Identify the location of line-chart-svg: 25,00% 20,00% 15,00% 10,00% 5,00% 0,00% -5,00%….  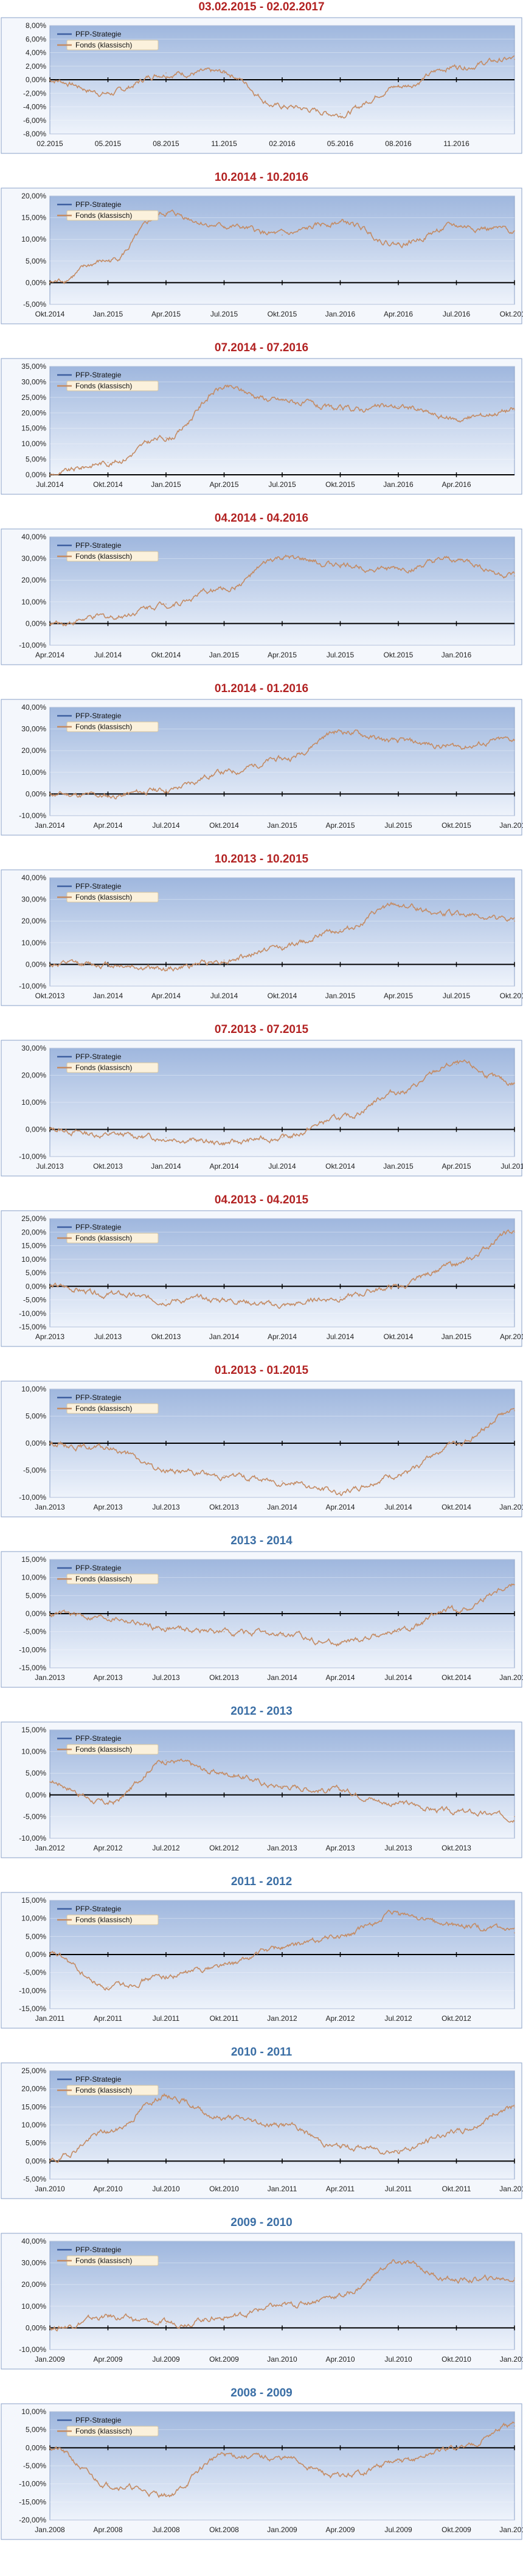
(262, 1278).